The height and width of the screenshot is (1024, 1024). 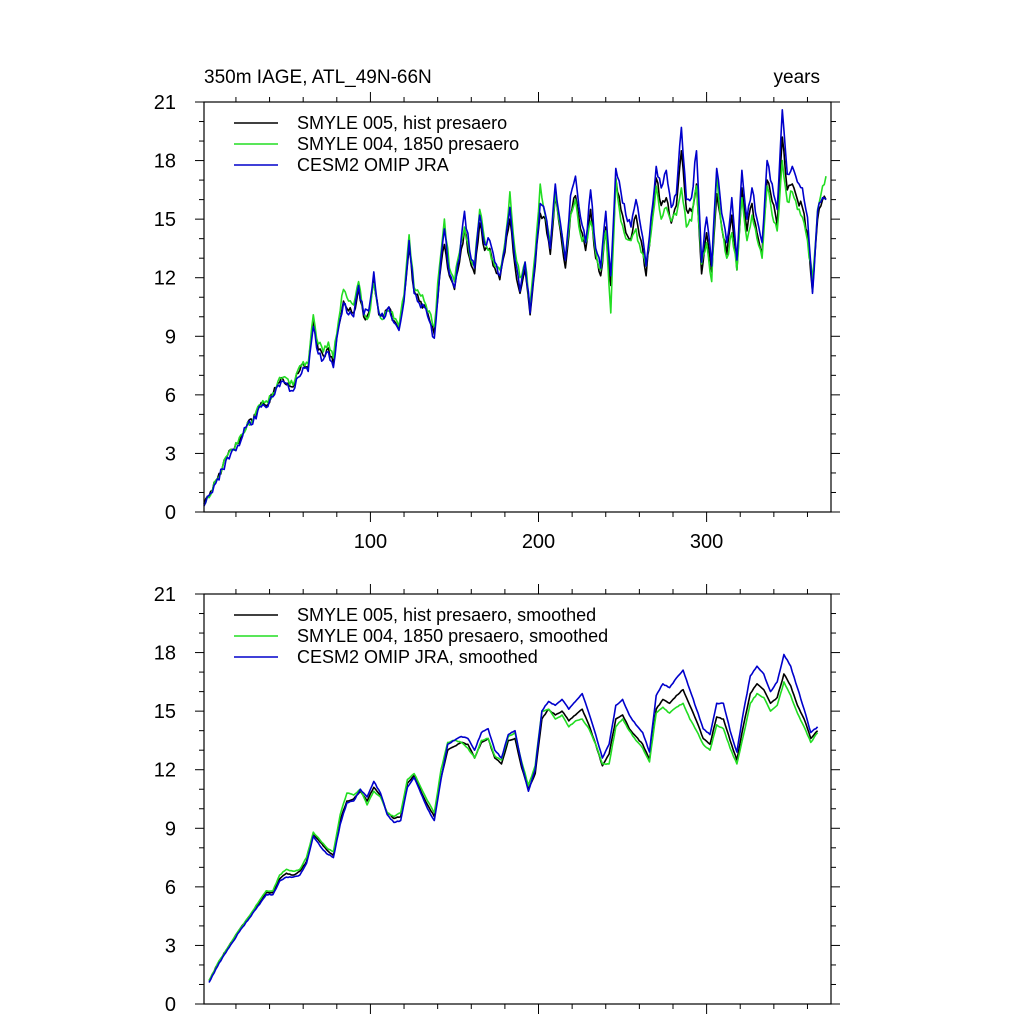 I want to click on legend-label: SMYLE 005, hist presaero, smoothed, so click(x=446, y=615).